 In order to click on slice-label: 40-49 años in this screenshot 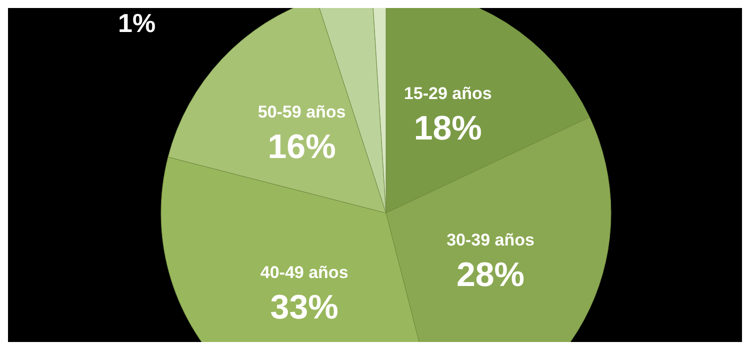, I will do `click(304, 272)`.